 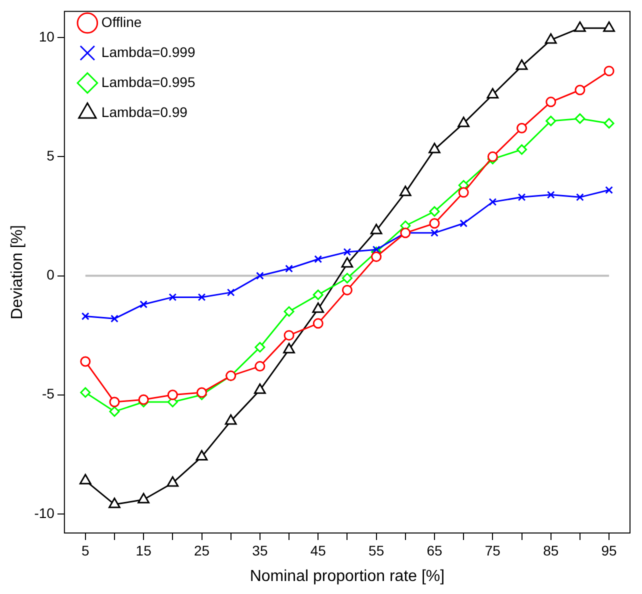 I want to click on x-tick-label: 95, so click(x=609, y=550).